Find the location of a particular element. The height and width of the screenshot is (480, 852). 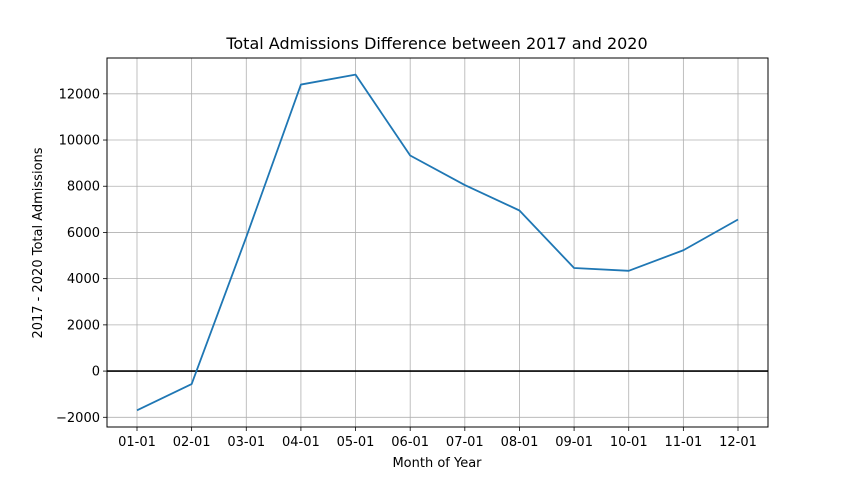

x-tick-label: 12-01 is located at coordinates (738, 442).